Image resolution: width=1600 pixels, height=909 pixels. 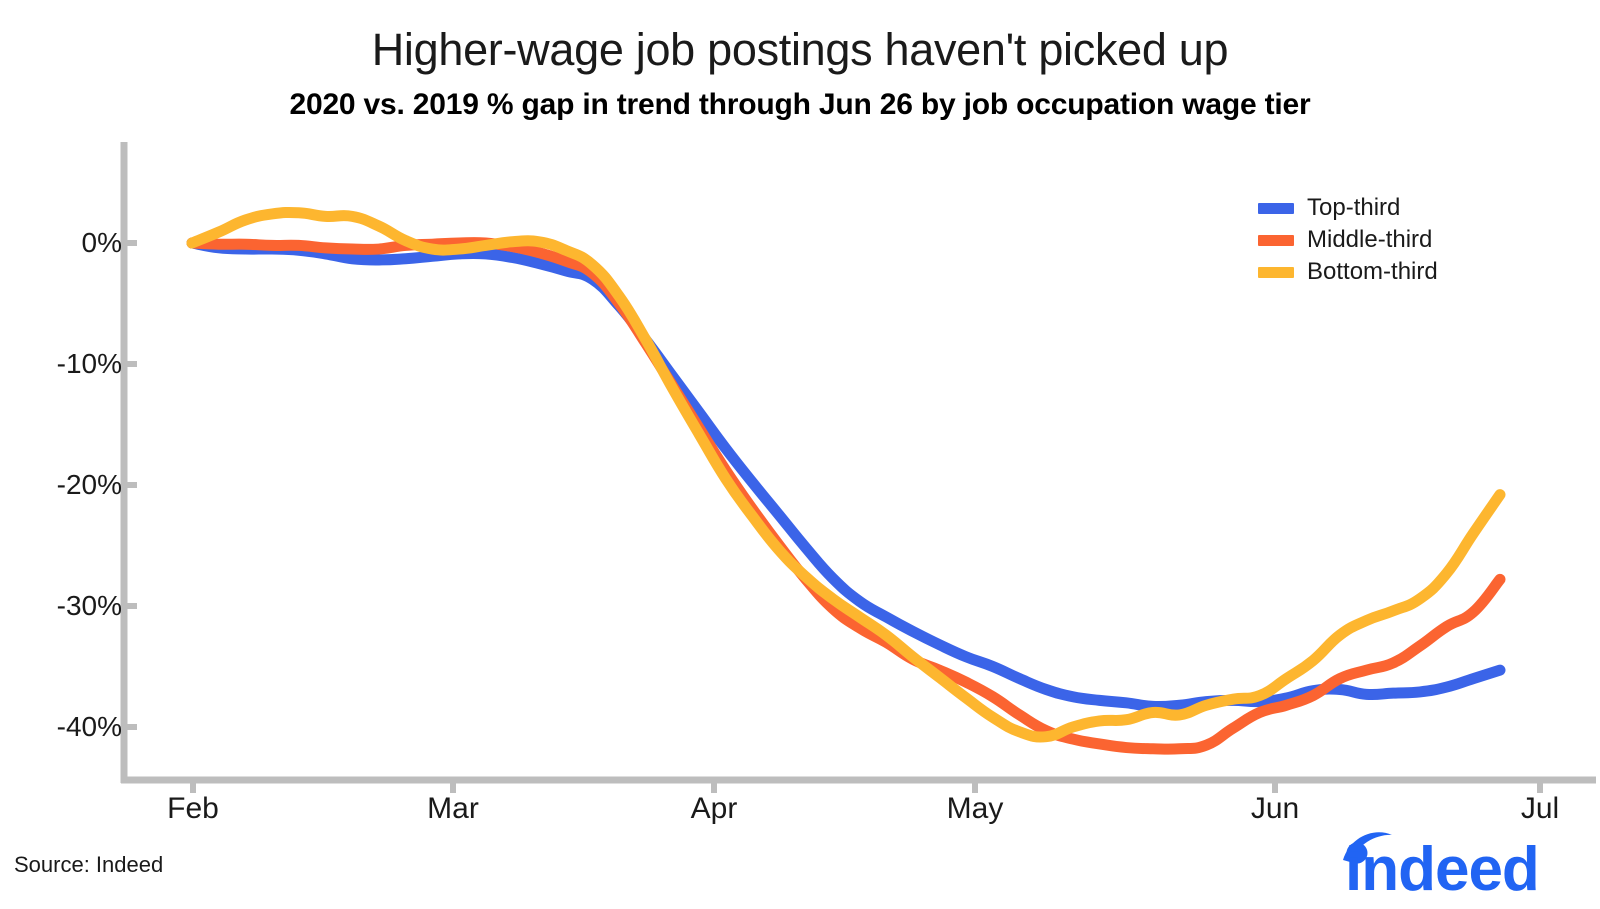 What do you see at coordinates (101, 242) in the screenshot?
I see `y-tick-label: 0%` at bounding box center [101, 242].